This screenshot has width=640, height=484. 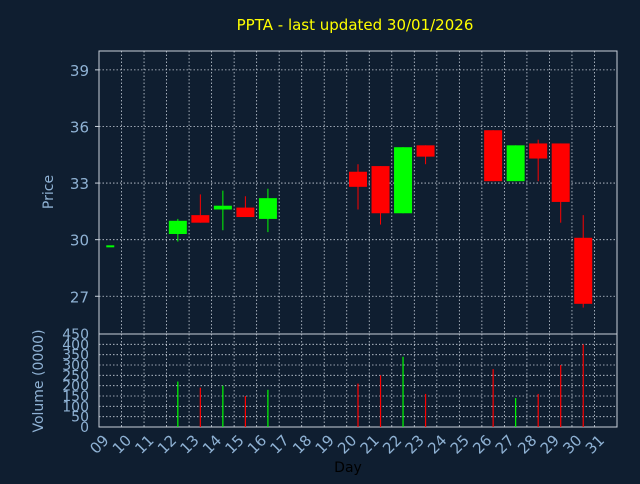 What do you see at coordinates (79, 127) in the screenshot?
I see `price-tick-label: 36` at bounding box center [79, 127].